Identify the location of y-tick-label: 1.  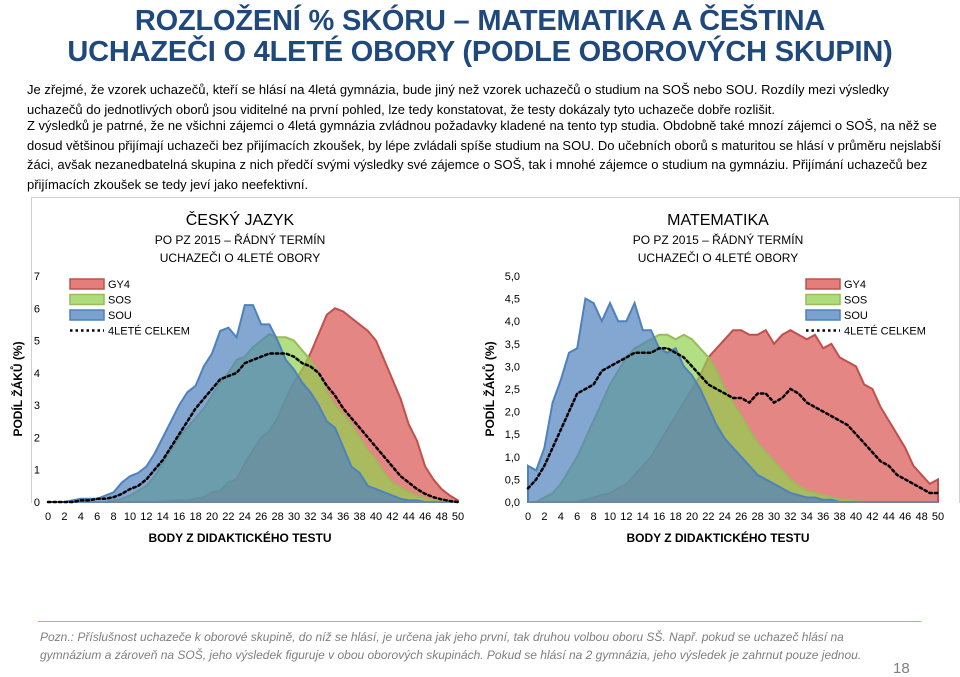
(37, 471).